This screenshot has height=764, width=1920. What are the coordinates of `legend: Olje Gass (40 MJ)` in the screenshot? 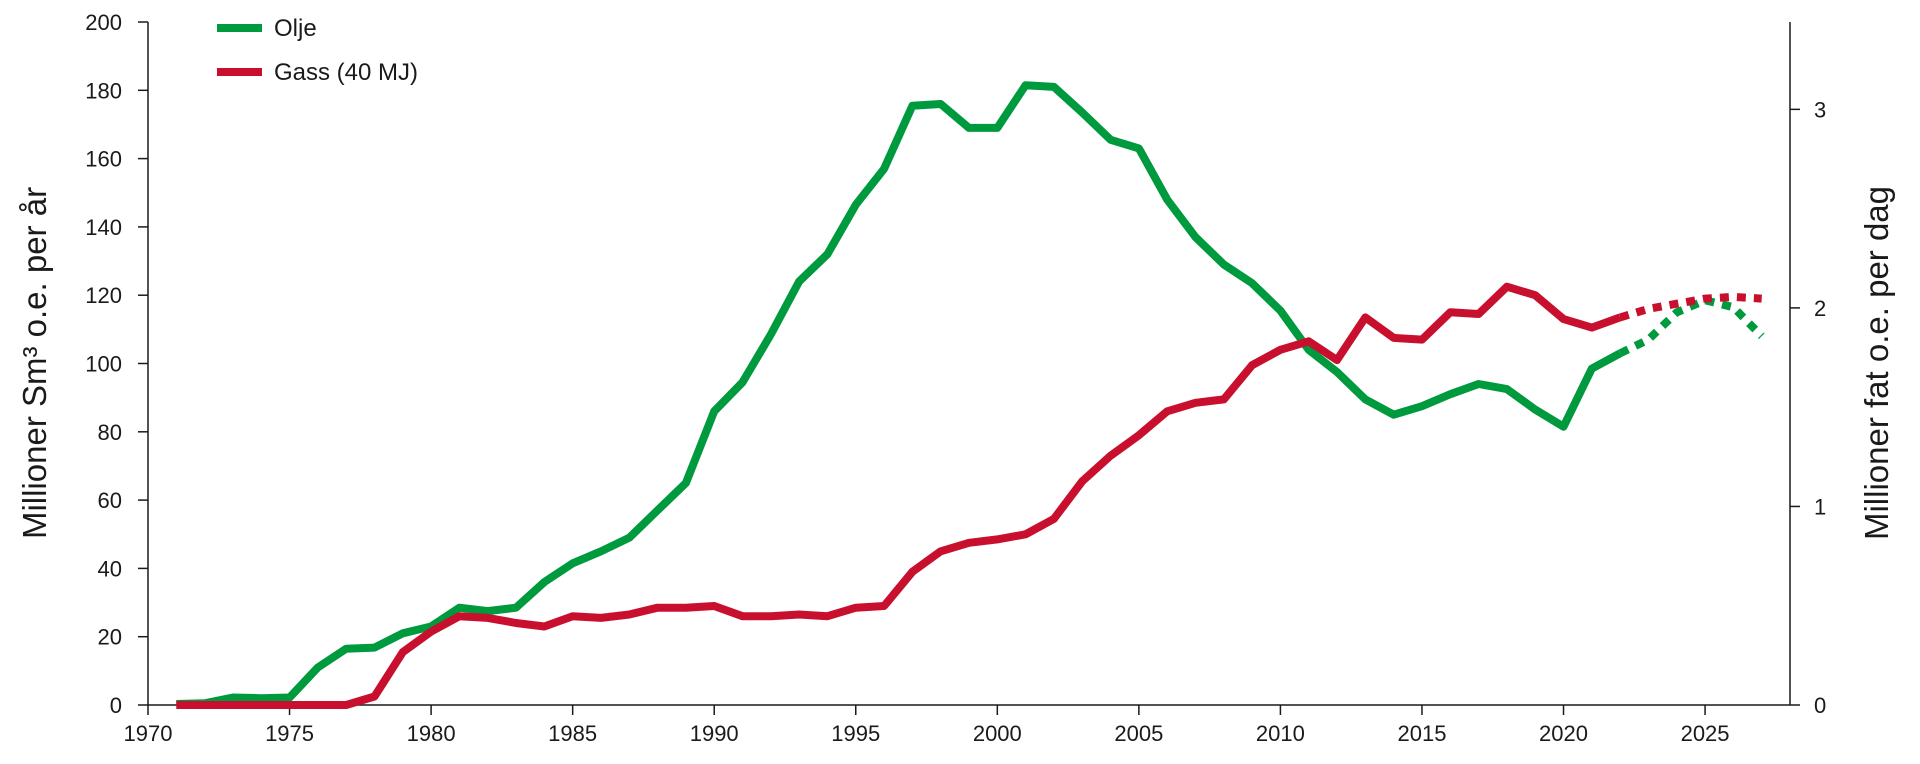 It's located at (317, 50).